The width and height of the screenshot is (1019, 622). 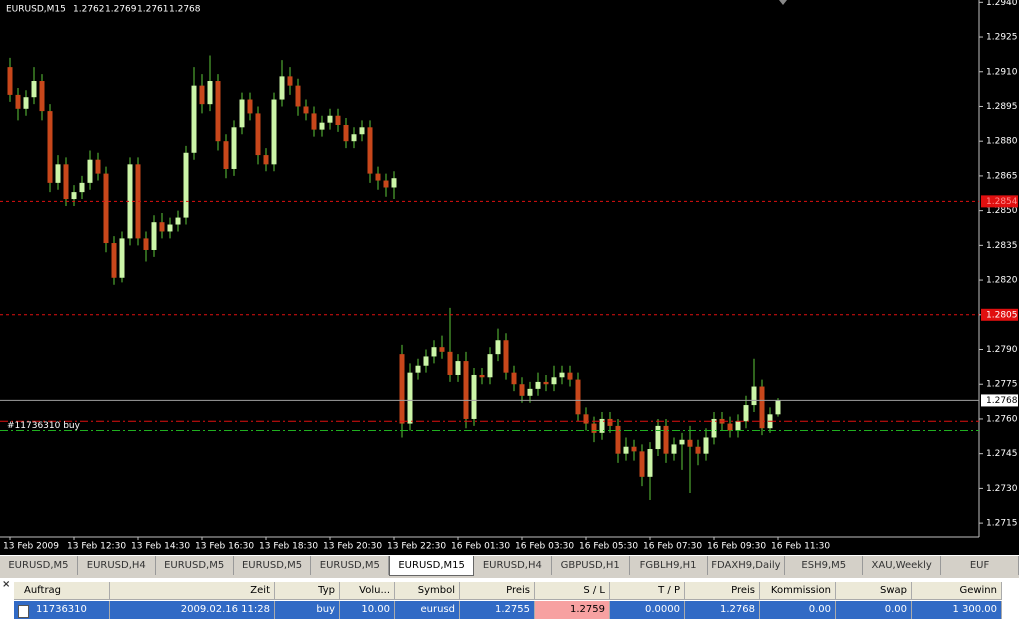 What do you see at coordinates (1002, 72) in the screenshot?
I see `y-tick-label: 1.2910` at bounding box center [1002, 72].